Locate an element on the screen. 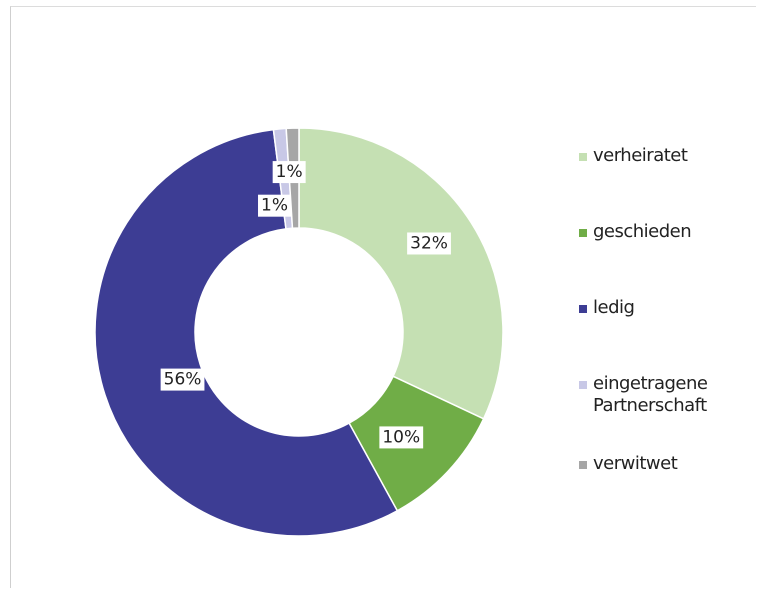 The height and width of the screenshot is (589, 758). data-label-text: 10% is located at coordinates (401, 437).